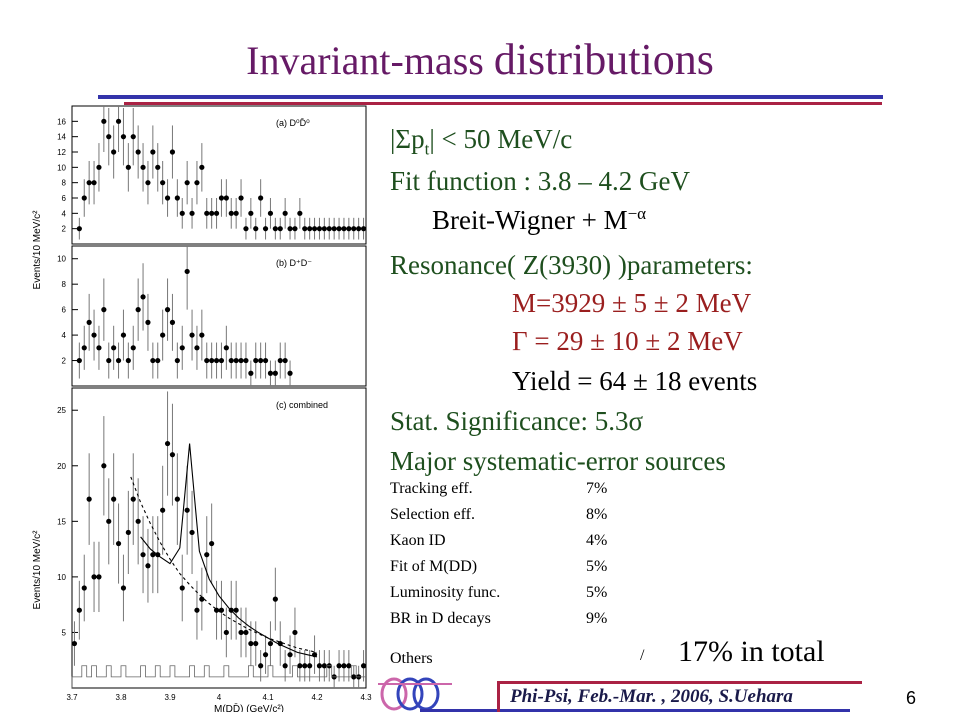 This screenshot has width=960, height=720. Describe the element at coordinates (64, 213) in the screenshot. I see `y-tick-label: 4` at that location.